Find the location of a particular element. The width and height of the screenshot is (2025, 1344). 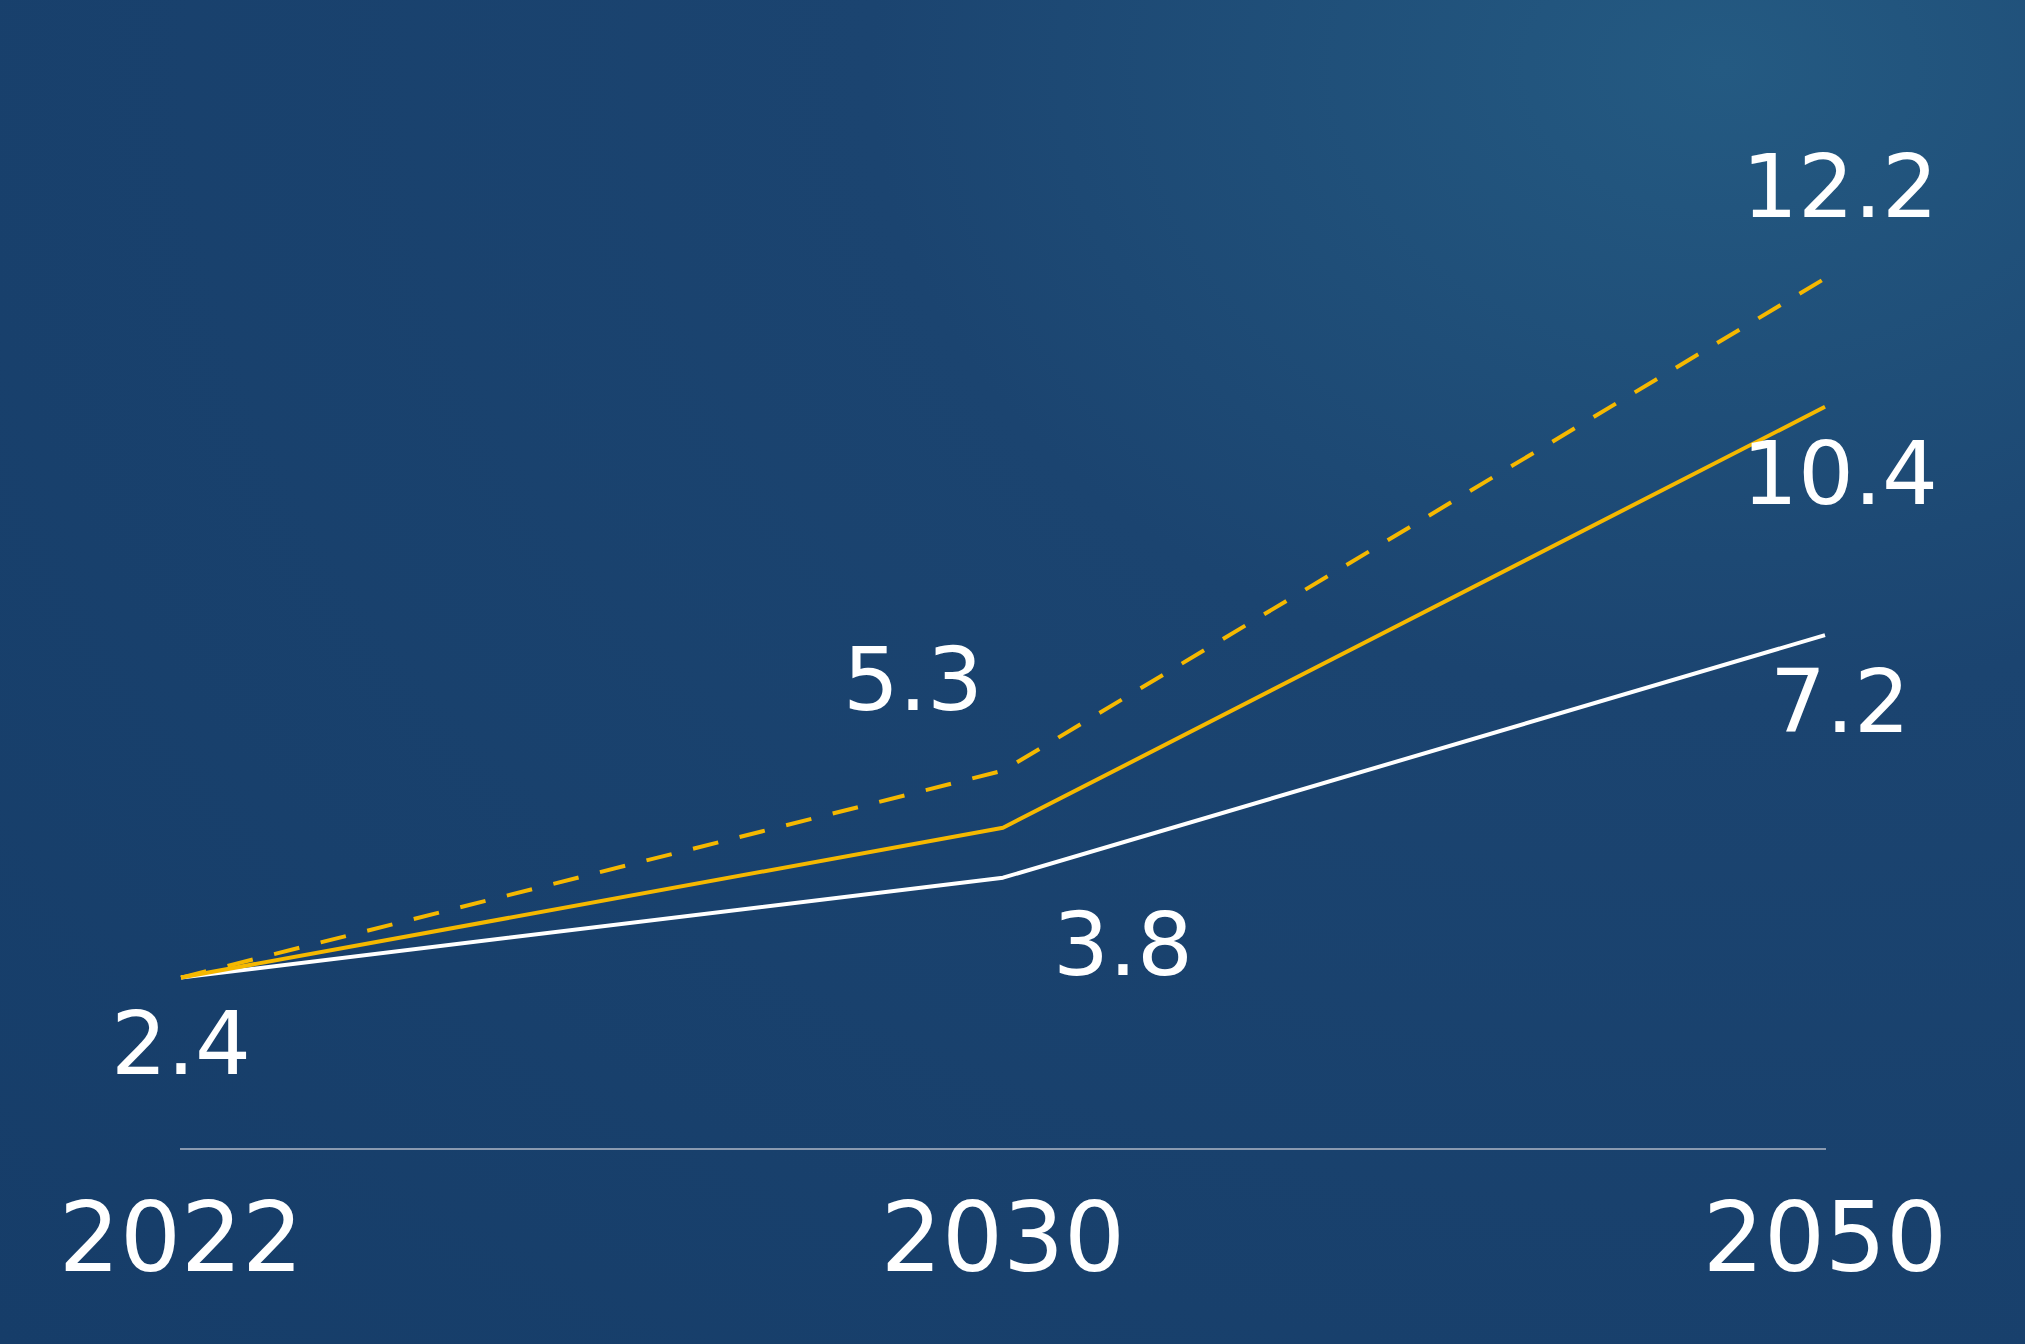

data-label: 10.4 is located at coordinates (1840, 473).